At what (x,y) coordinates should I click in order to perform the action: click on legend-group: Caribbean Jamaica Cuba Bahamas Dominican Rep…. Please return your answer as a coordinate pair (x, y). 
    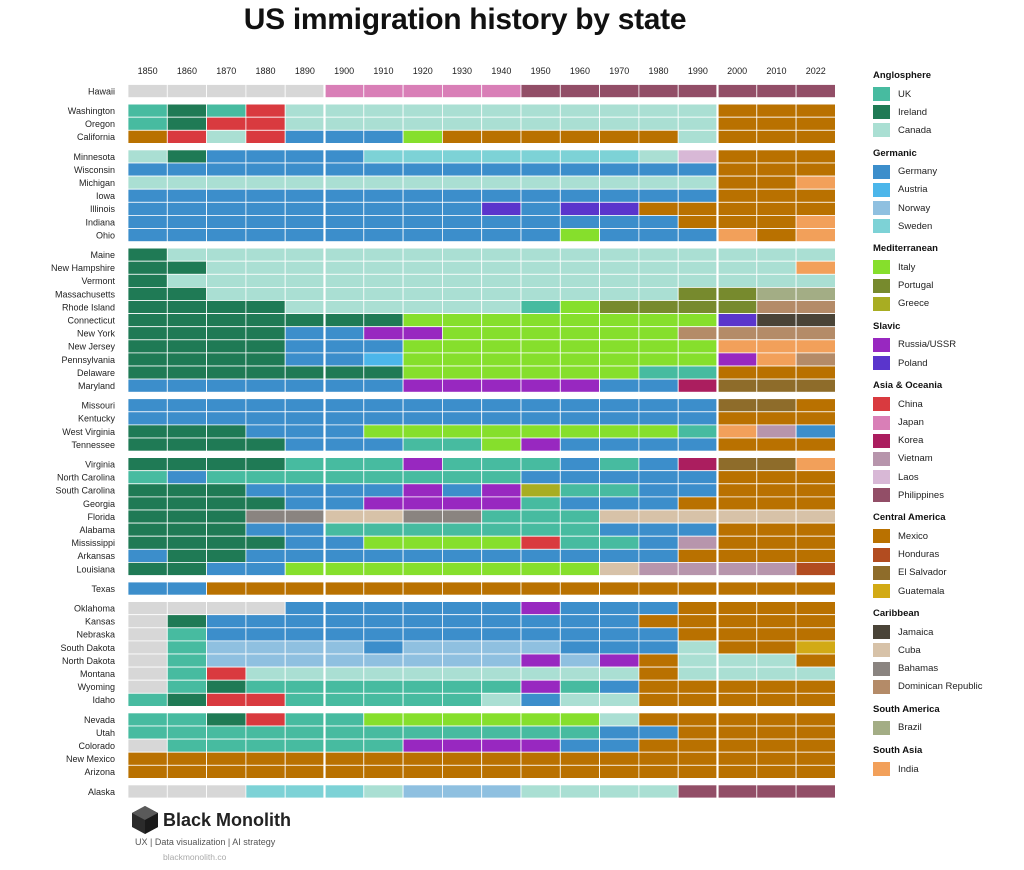
    Looking at the image, I should click on (948, 652).